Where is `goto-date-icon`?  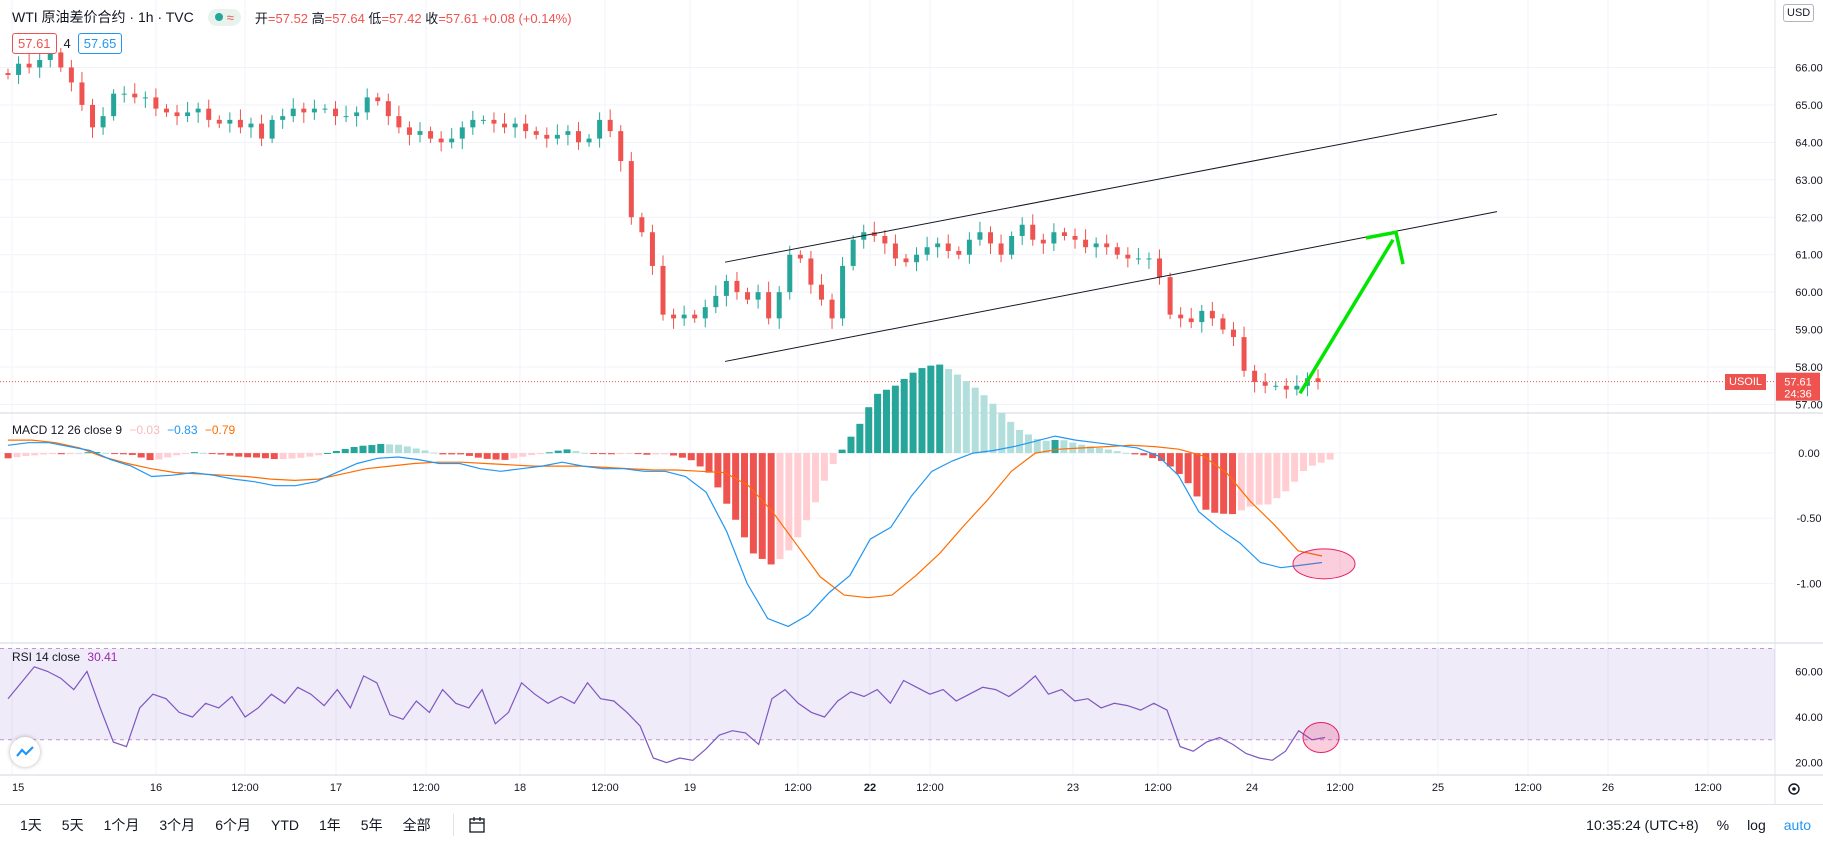
goto-date-icon is located at coordinates (477, 825).